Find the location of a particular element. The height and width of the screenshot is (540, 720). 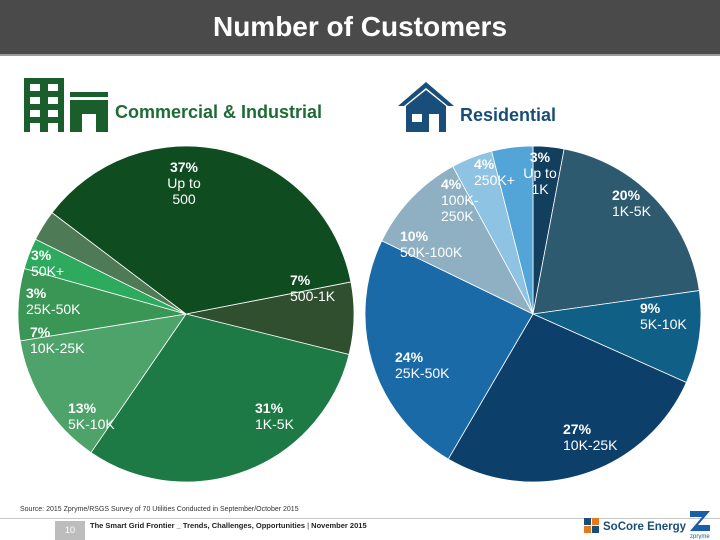

commercial-slice-pct-3: 7% is located at coordinates (40, 332).